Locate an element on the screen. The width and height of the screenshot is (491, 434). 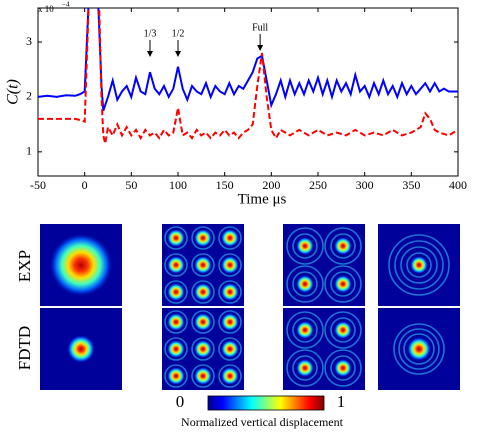
y-tick-label: 2 is located at coordinates (29, 96).